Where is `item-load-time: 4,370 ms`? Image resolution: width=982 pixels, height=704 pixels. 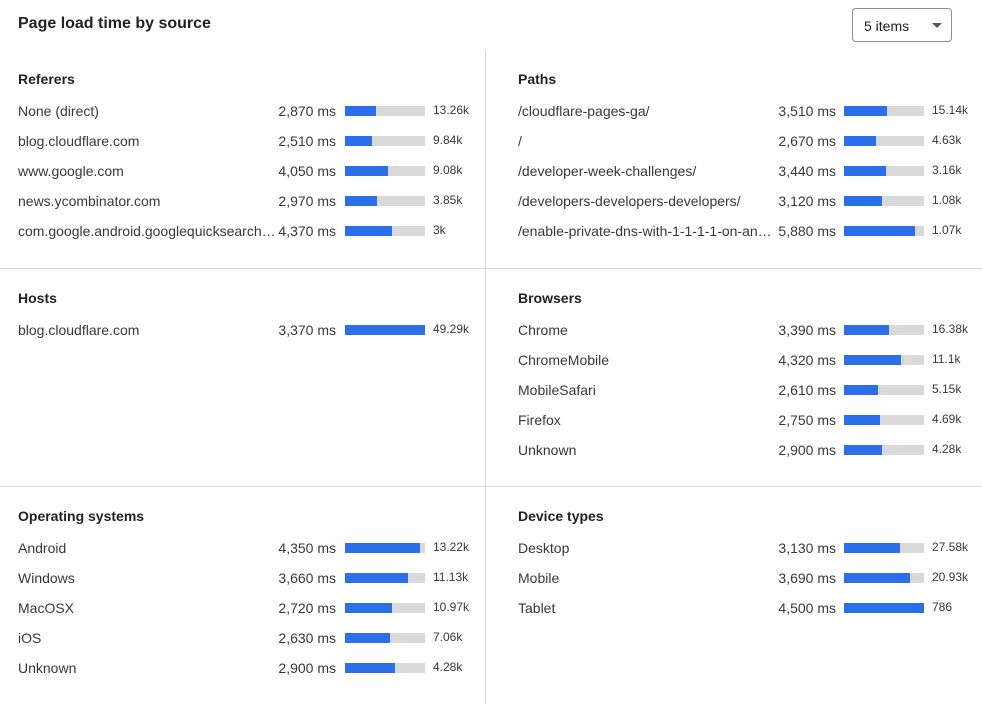
item-load-time: 4,370 ms is located at coordinates (307, 231).